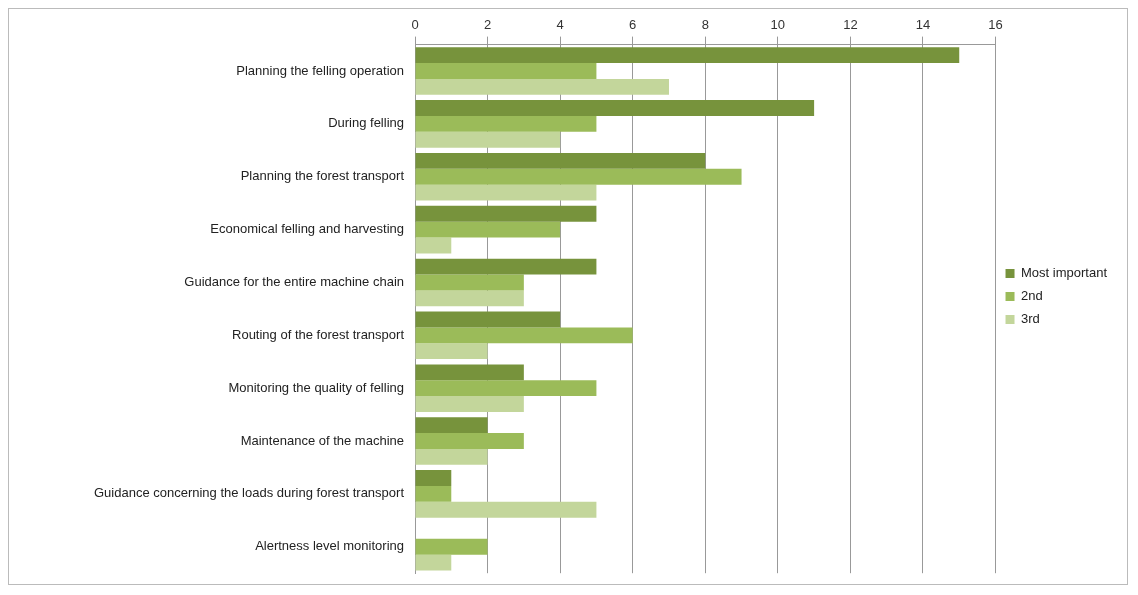 This screenshot has height=595, width=1138. What do you see at coordinates (307, 229) in the screenshot?
I see `y-tick-label: Economical felling and harvesting` at bounding box center [307, 229].